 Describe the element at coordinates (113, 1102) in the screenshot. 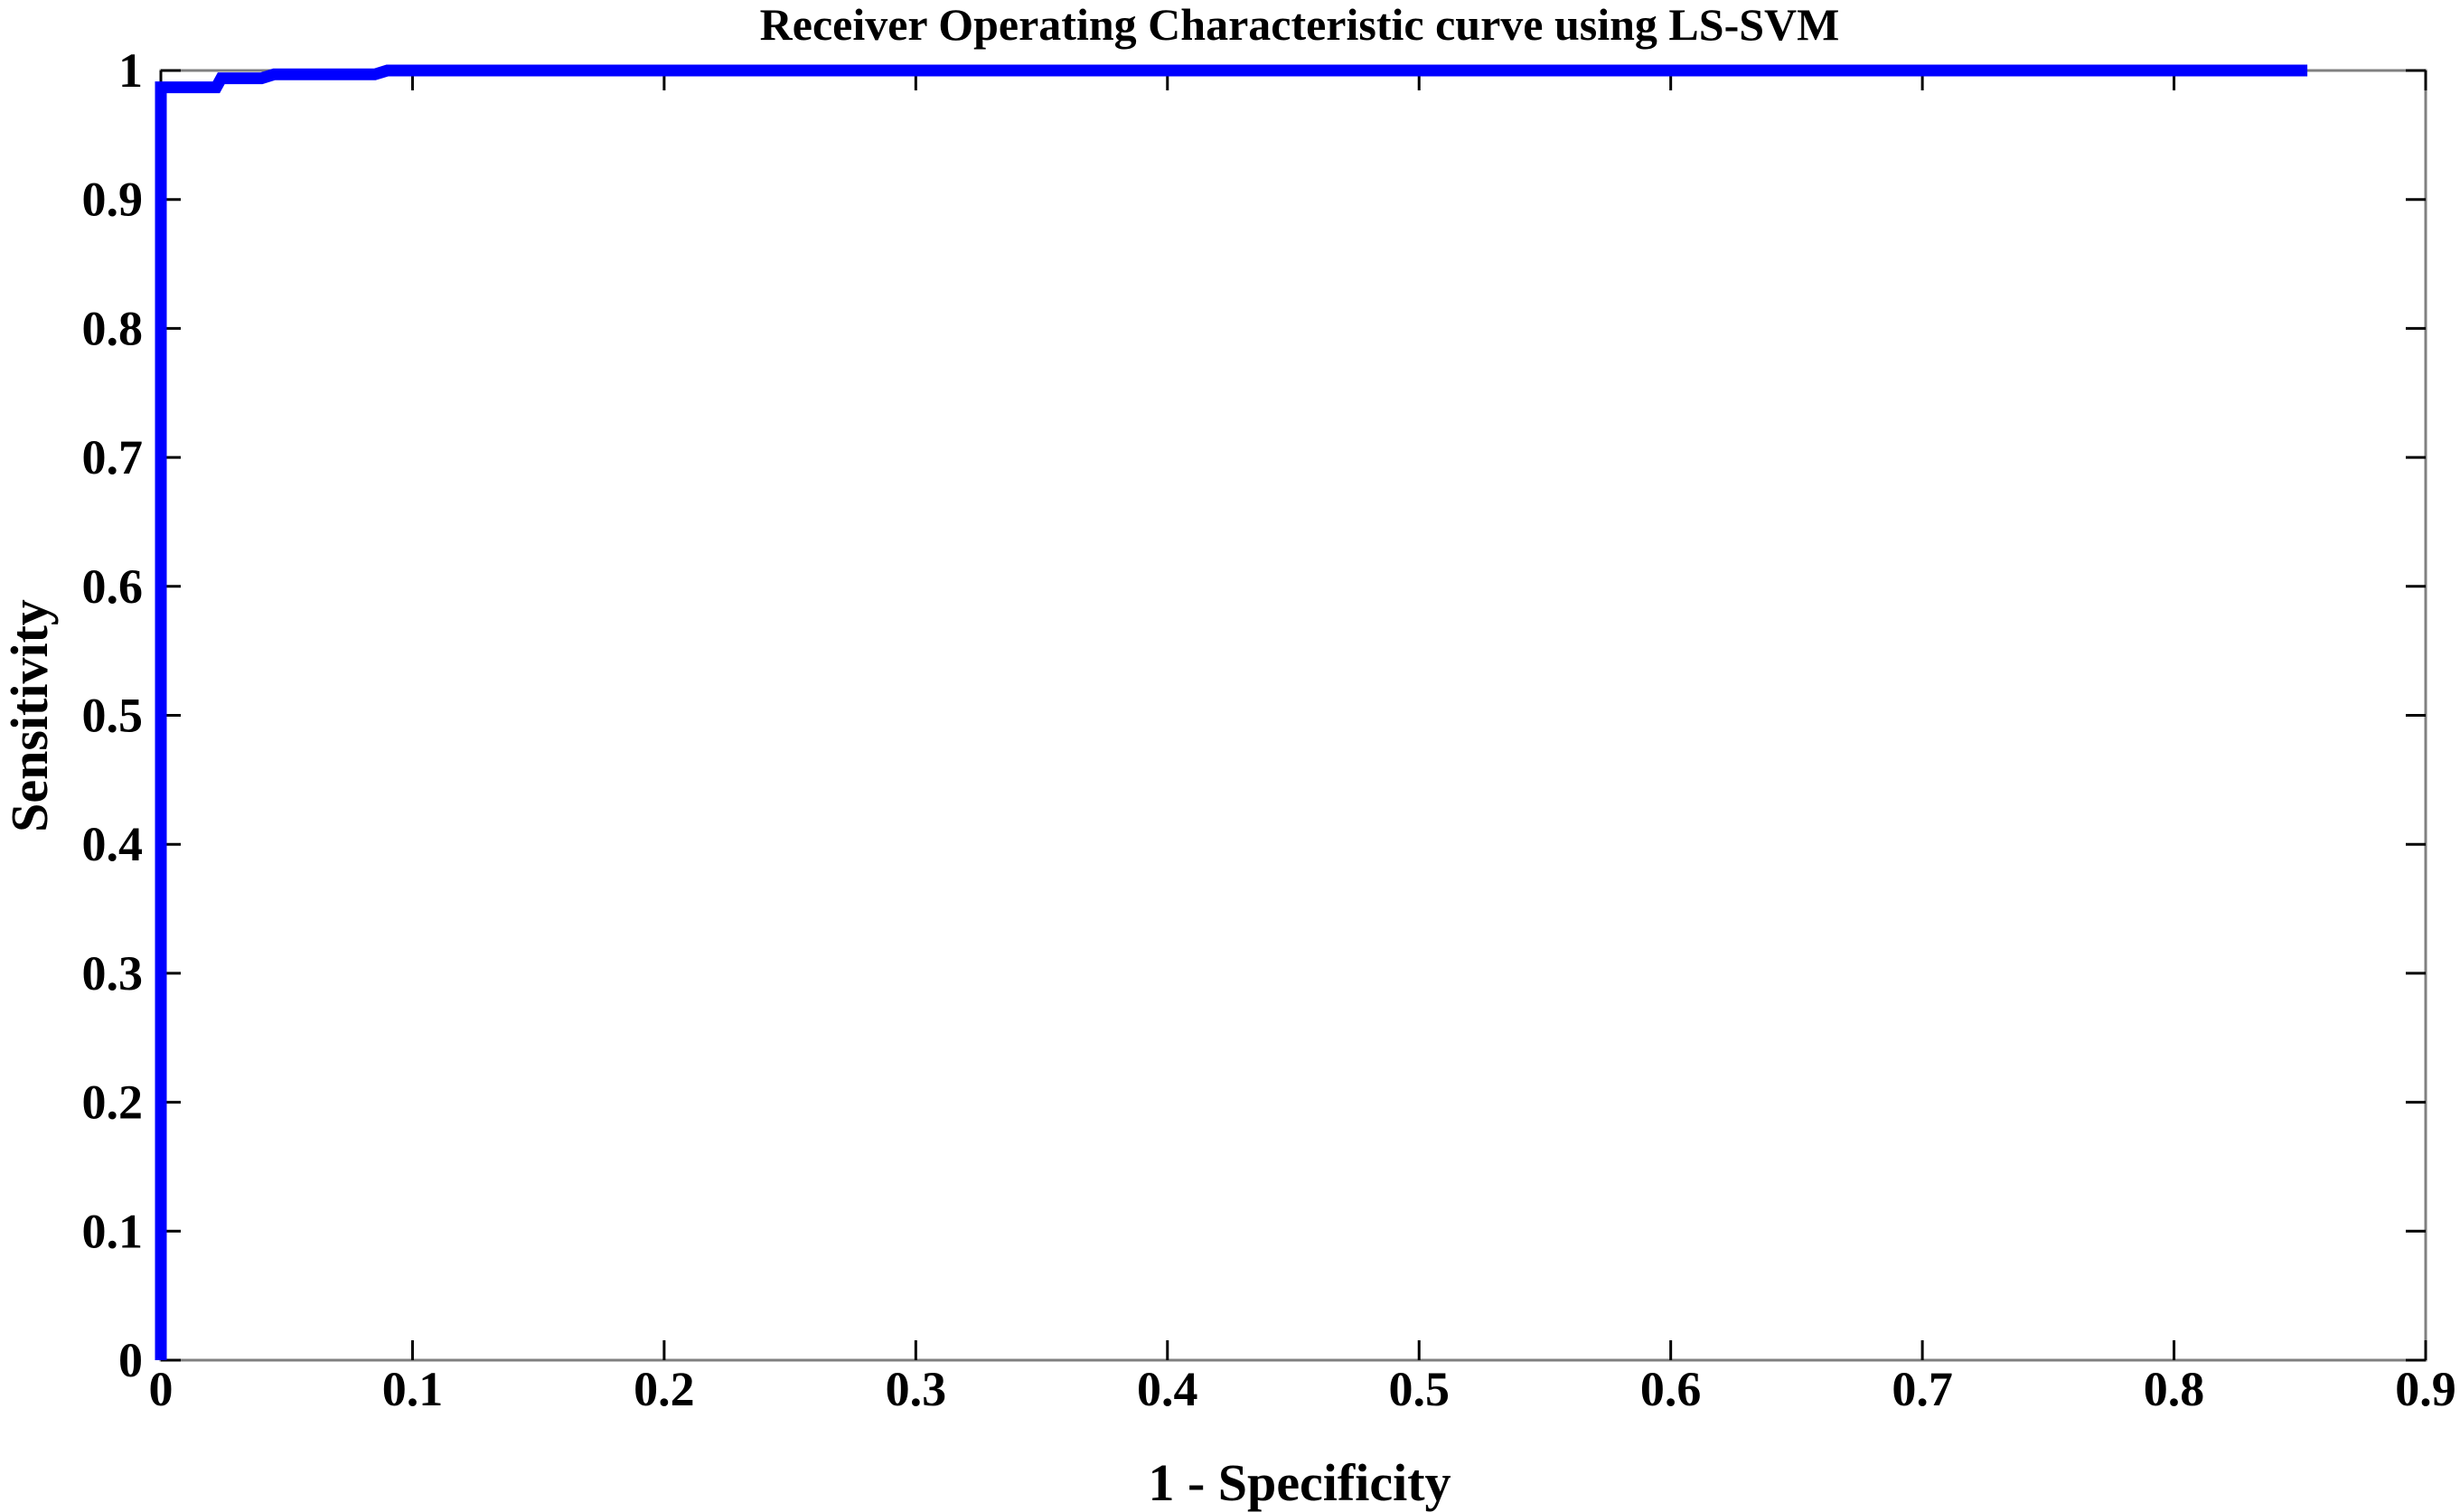

I see `y-tick-label: 0.2` at that location.